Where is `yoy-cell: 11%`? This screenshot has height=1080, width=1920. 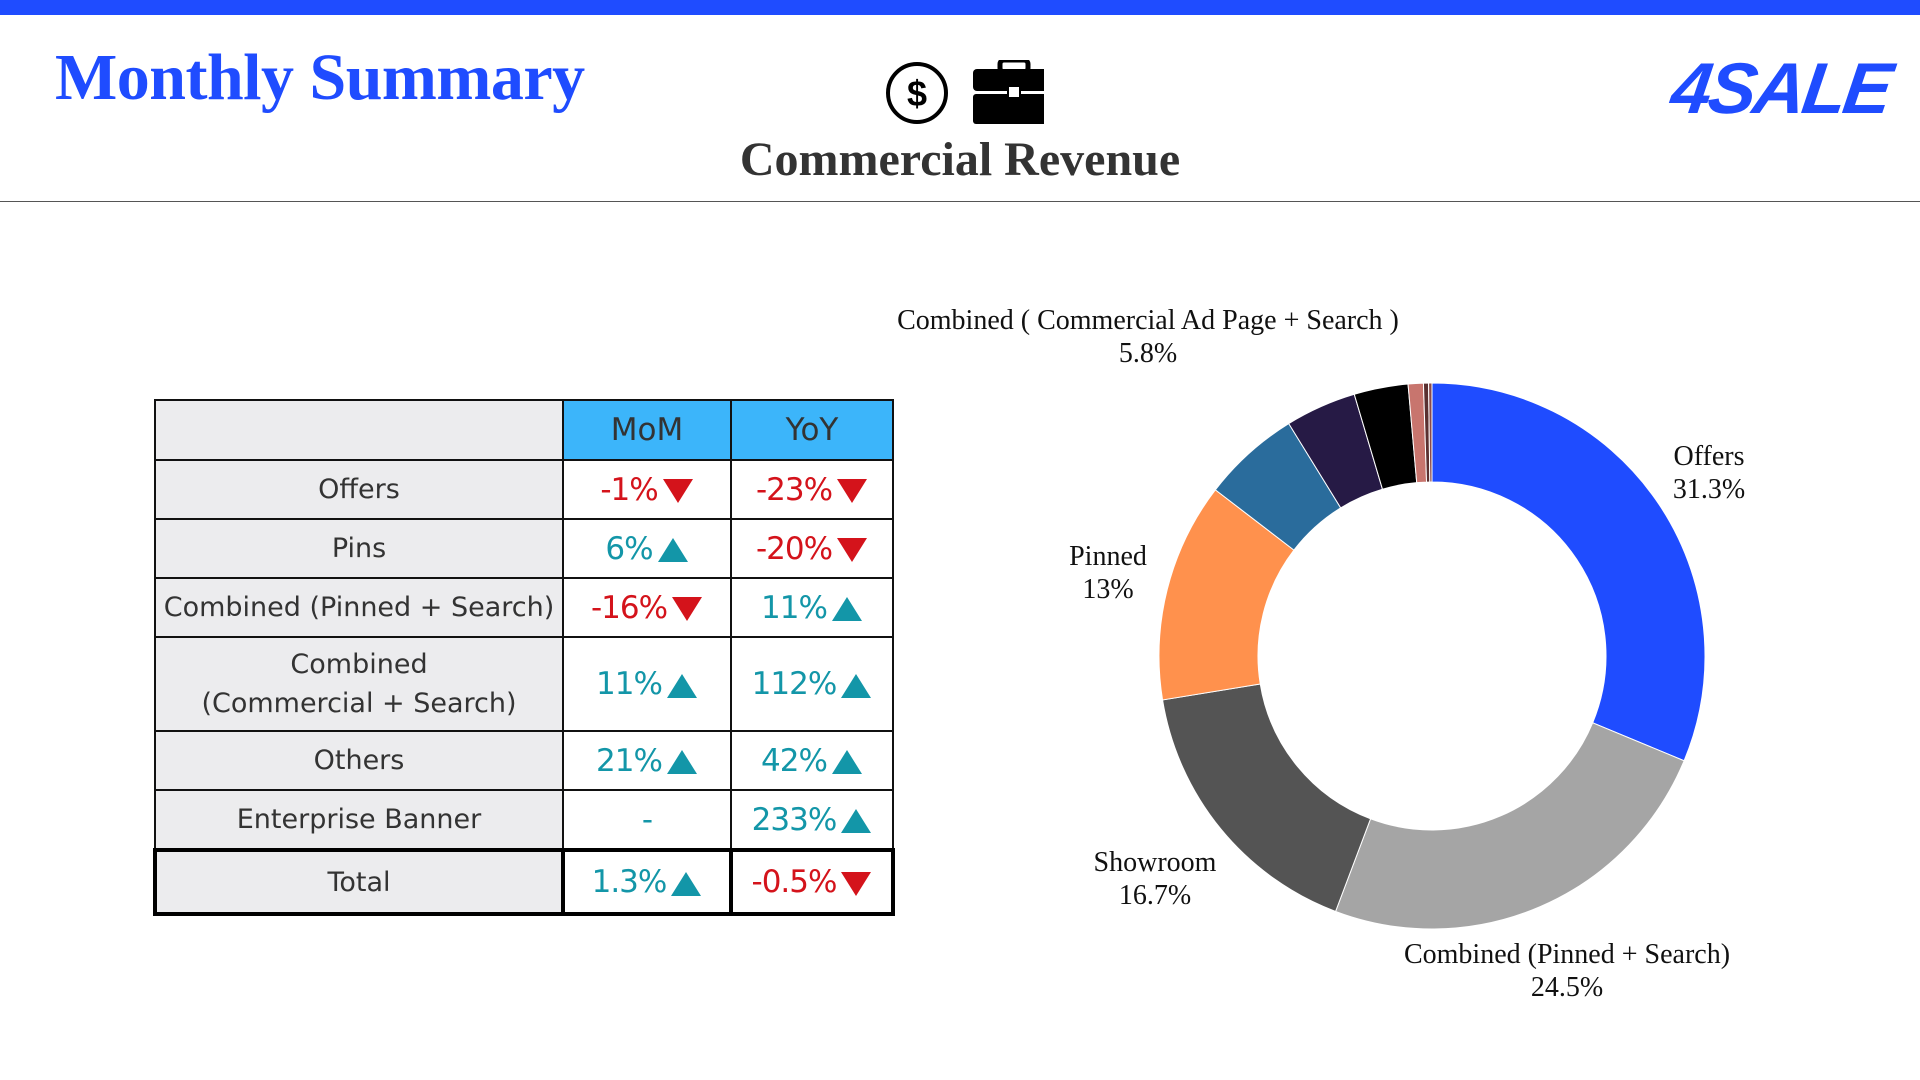
yoy-cell: 11% is located at coordinates (812, 607).